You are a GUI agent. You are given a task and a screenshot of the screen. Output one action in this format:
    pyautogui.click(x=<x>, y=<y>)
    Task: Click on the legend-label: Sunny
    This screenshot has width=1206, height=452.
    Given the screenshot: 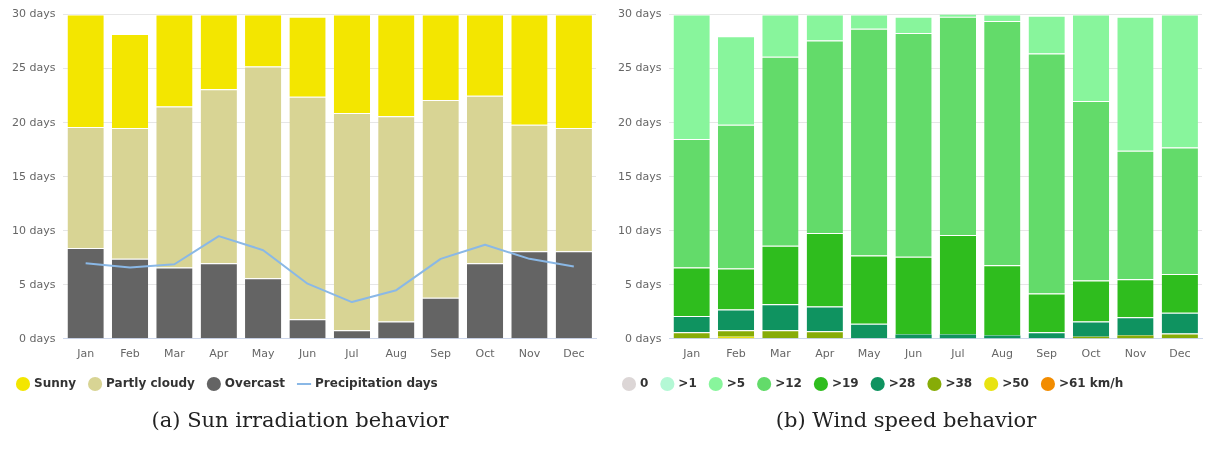 What is the action you would take?
    pyautogui.click(x=55, y=383)
    